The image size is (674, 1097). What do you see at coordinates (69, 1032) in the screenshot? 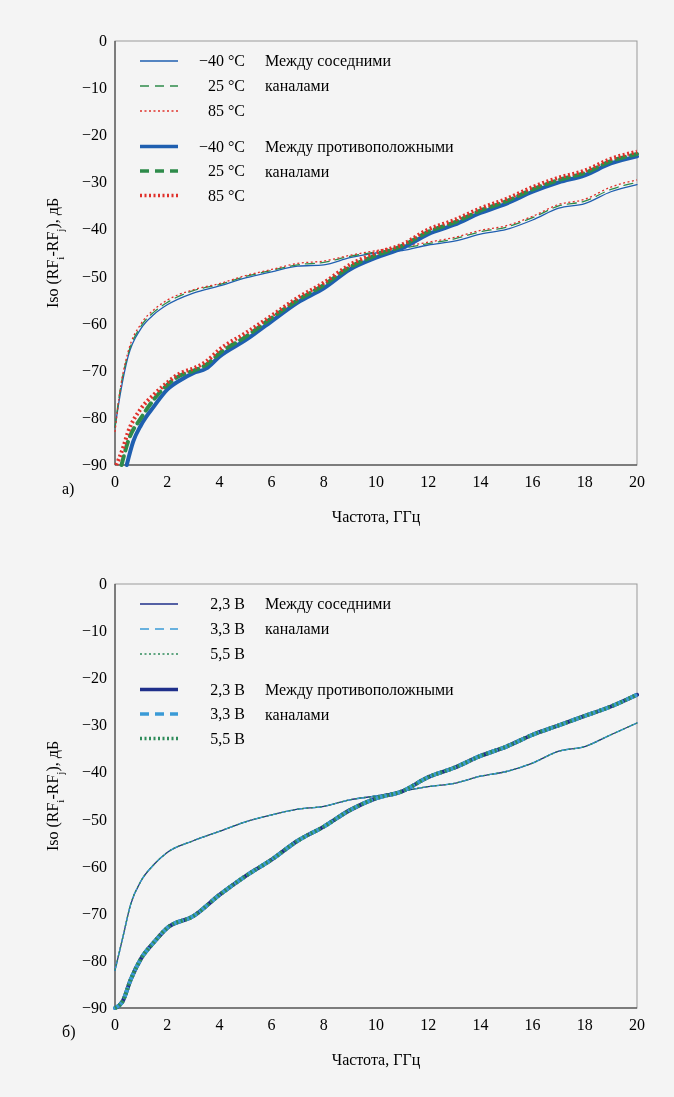
I see `text: б)` at bounding box center [69, 1032].